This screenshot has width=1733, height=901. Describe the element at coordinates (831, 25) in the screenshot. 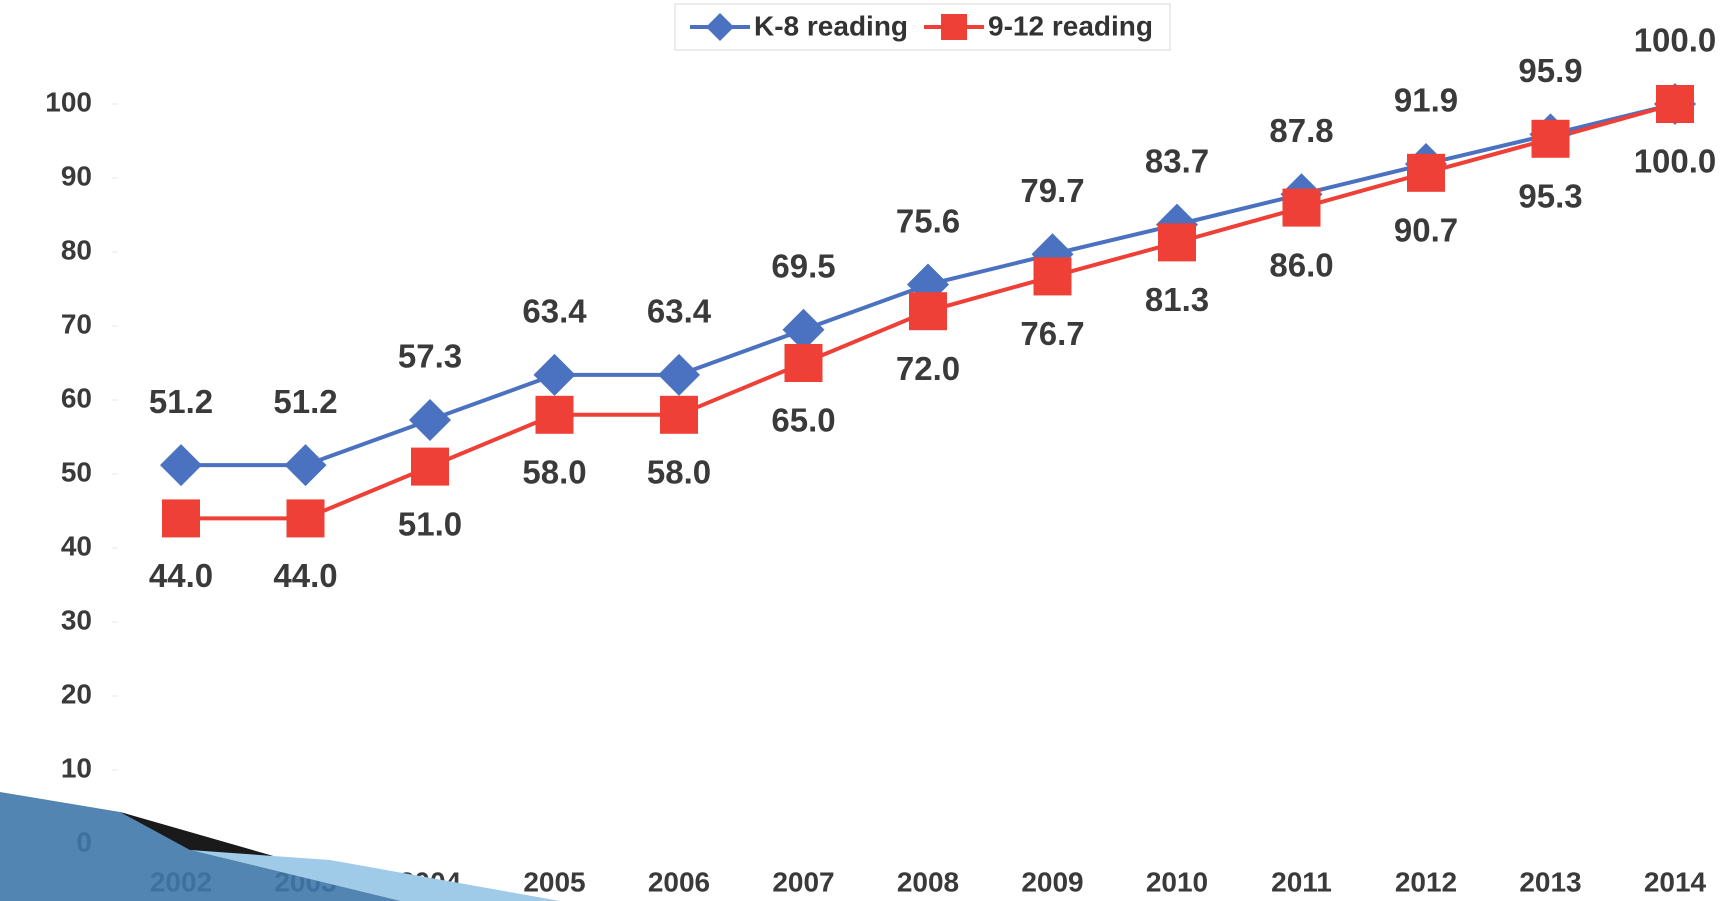

I see `legend-label: K-8 reading` at that location.